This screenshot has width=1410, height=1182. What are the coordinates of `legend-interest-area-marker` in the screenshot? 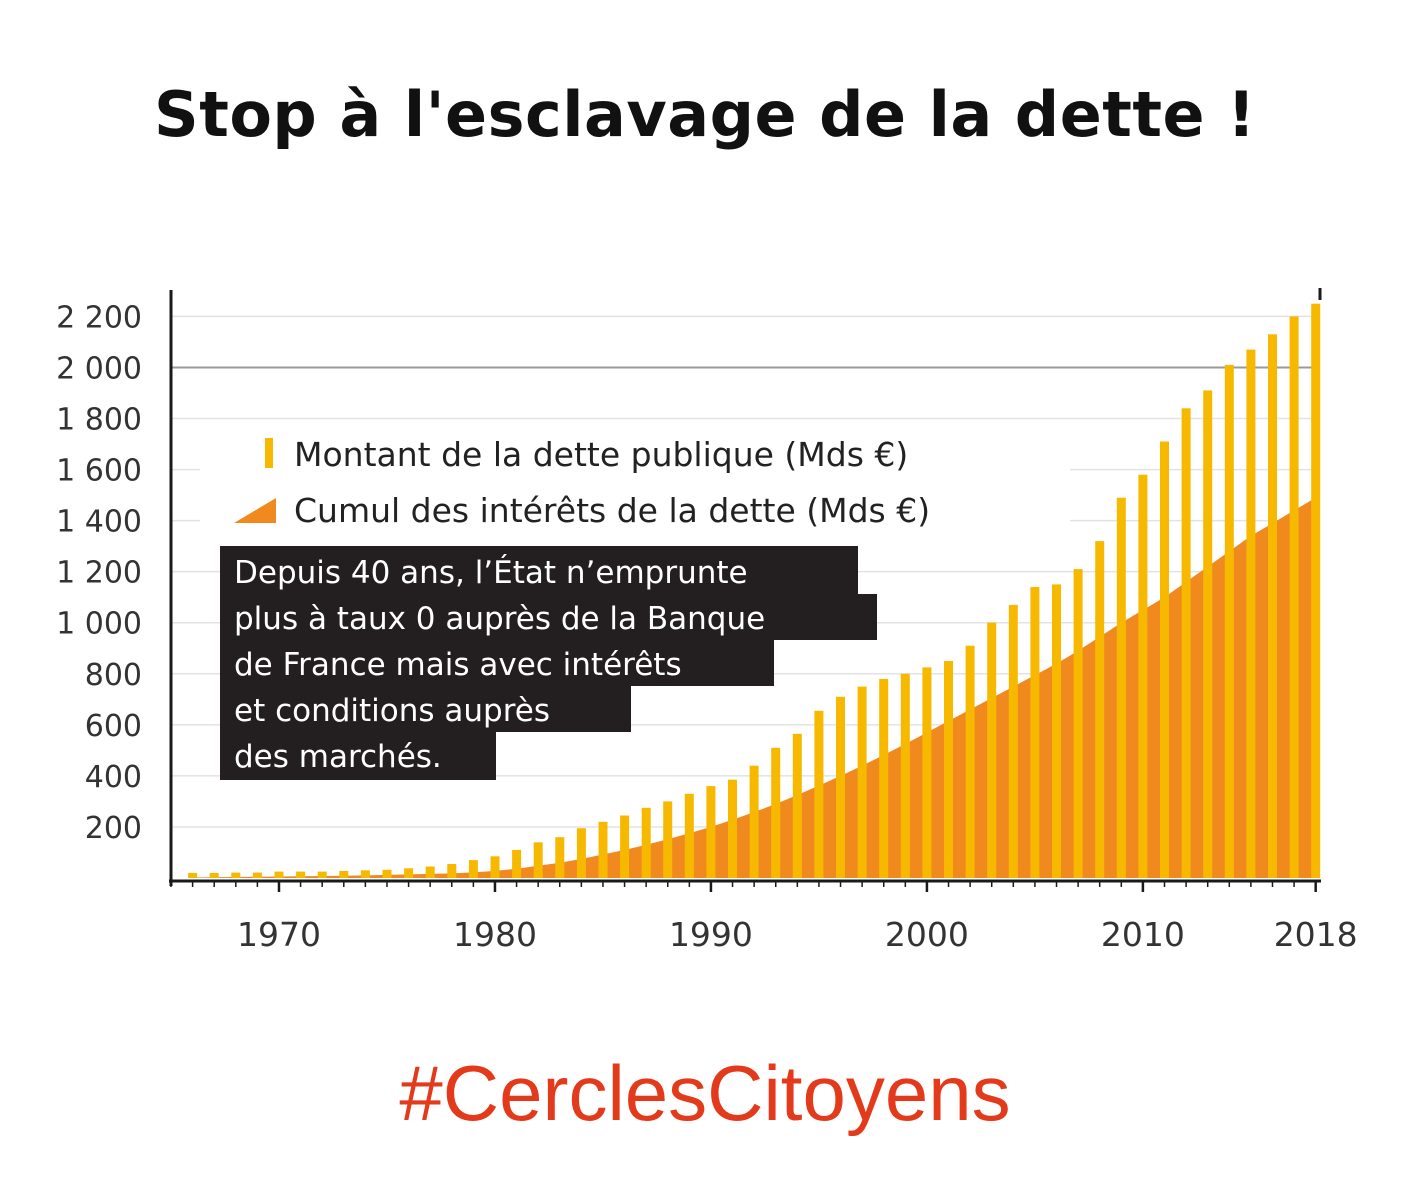 It's located at (255, 510).